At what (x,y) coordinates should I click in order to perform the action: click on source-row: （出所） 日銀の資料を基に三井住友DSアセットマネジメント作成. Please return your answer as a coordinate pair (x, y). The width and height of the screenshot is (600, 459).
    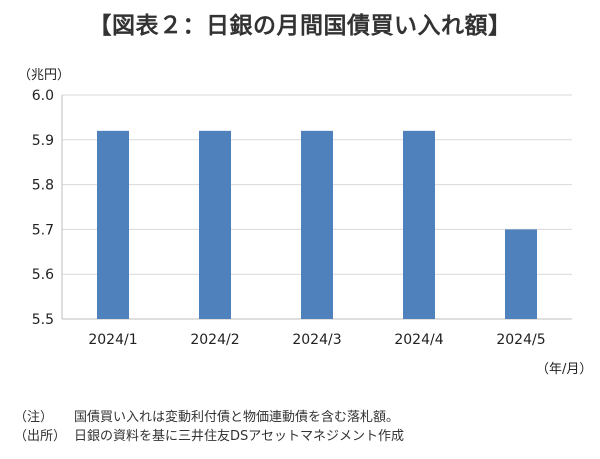
    Looking at the image, I should click on (209, 436).